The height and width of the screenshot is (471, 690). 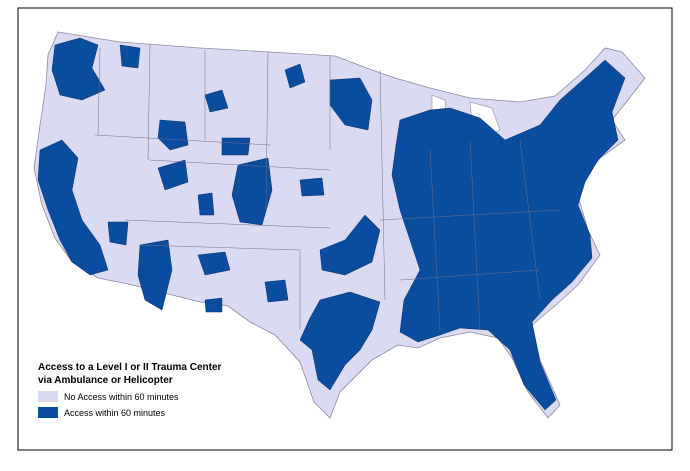 I want to click on access-cal, so click(x=73, y=207).